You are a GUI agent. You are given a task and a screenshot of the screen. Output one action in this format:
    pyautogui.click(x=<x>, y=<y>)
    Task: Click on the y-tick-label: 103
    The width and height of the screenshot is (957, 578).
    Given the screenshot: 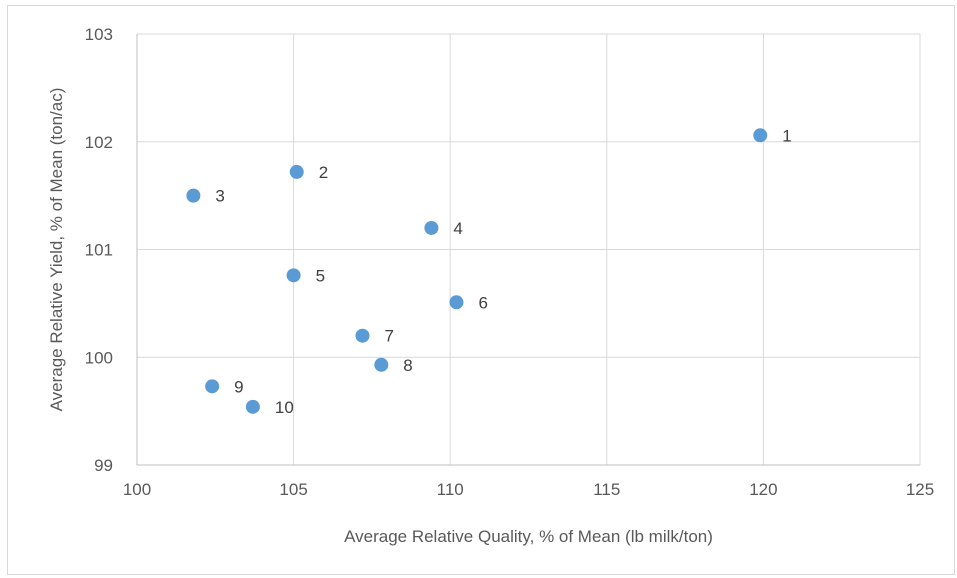 What is the action you would take?
    pyautogui.click(x=99, y=34)
    